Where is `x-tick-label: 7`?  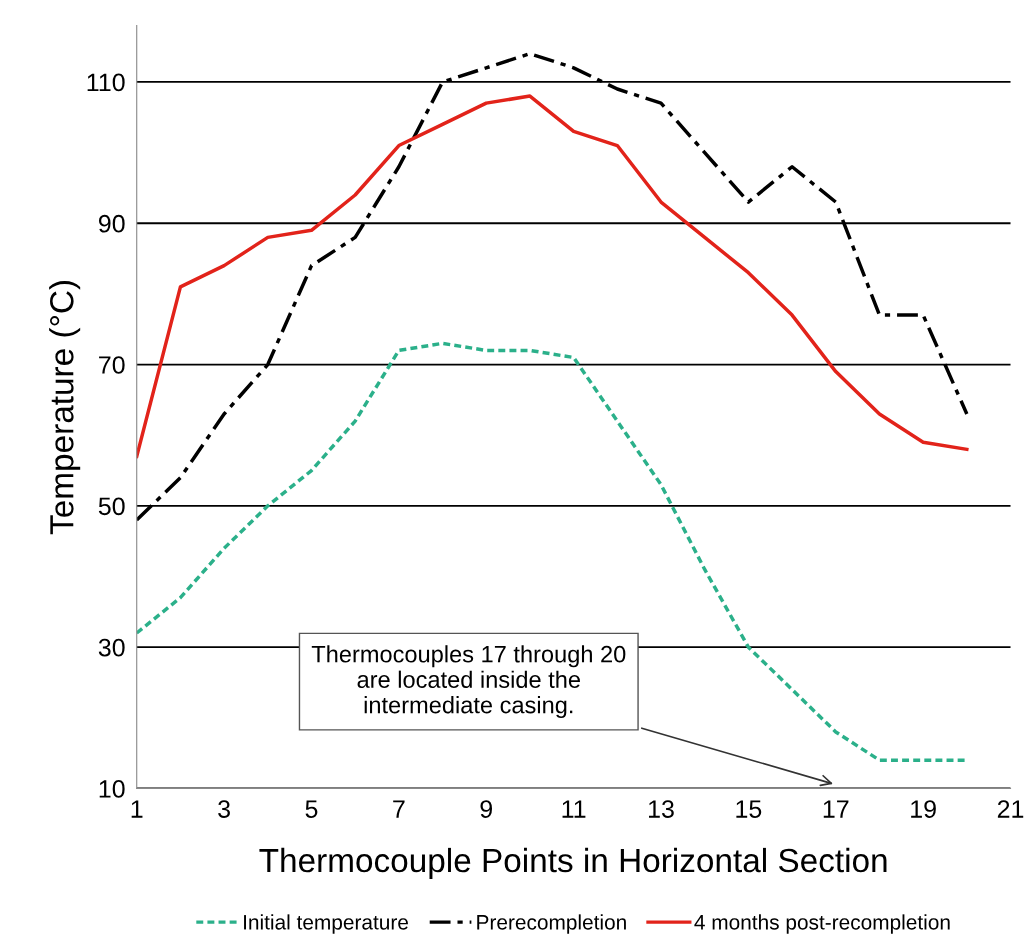 x-tick-label: 7 is located at coordinates (399, 809).